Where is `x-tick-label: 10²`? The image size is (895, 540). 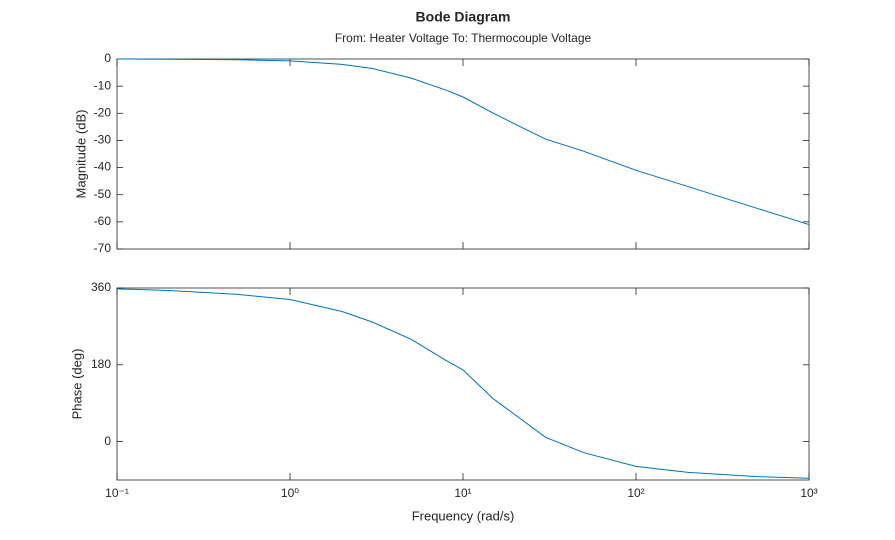
x-tick-label: 10² is located at coordinates (635, 493).